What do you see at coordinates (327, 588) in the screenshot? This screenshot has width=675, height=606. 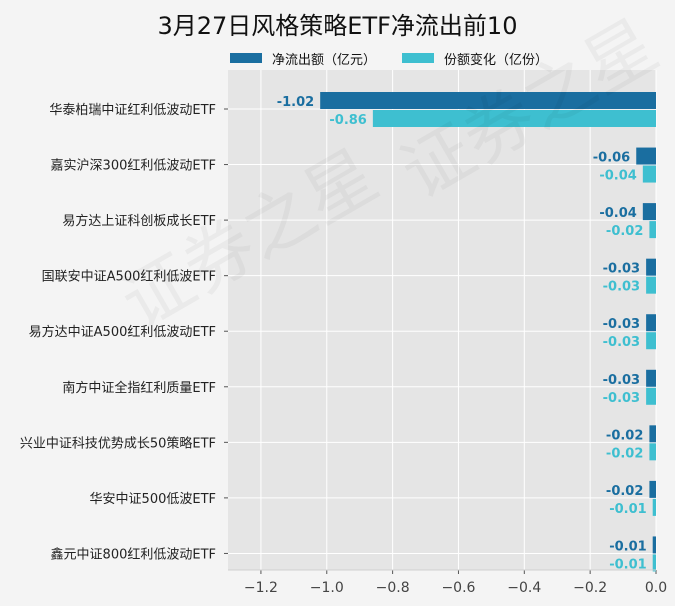 I see `x-tick-label: −1.0` at bounding box center [327, 588].